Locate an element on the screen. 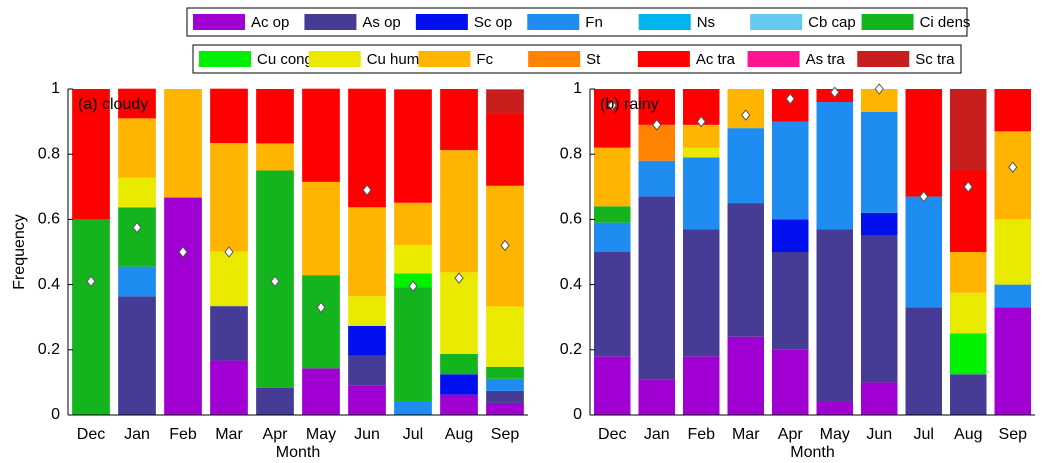 The width and height of the screenshot is (1042, 463). legend-label: Cb cap is located at coordinates (832, 22).